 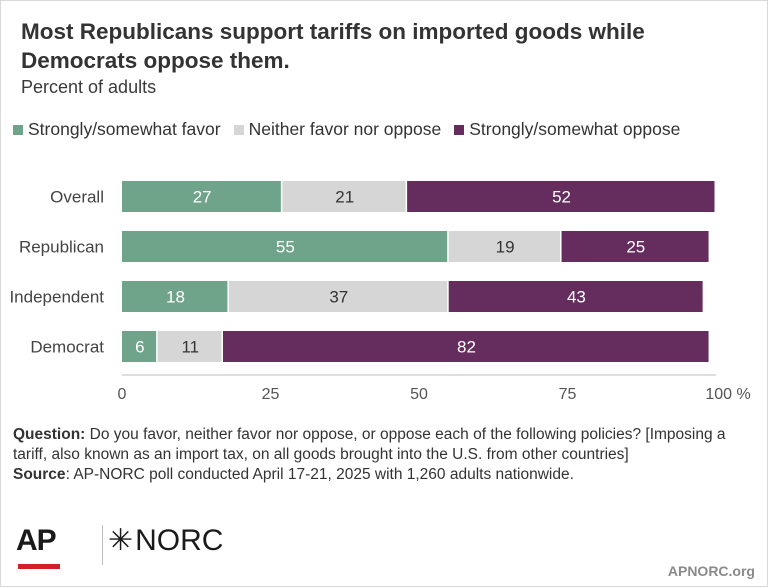 I want to click on x-tick-label-100: 100 %, so click(x=727, y=394).